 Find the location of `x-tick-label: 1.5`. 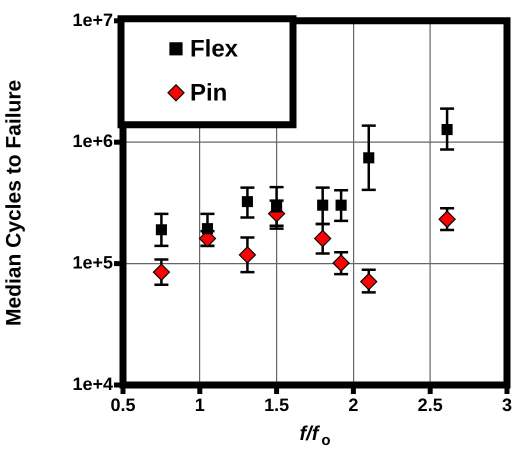

x-tick-label: 1.5 is located at coordinates (277, 404).